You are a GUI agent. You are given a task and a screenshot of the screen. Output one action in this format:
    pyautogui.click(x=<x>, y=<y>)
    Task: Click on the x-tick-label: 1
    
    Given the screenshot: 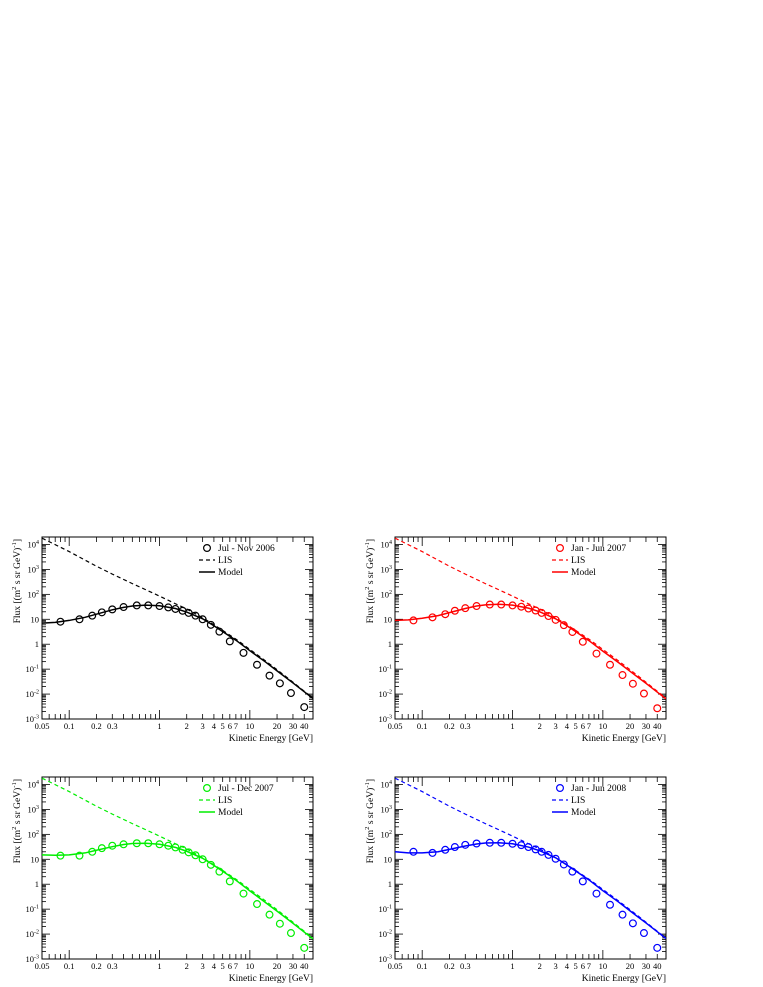 What is the action you would take?
    pyautogui.click(x=159, y=726)
    